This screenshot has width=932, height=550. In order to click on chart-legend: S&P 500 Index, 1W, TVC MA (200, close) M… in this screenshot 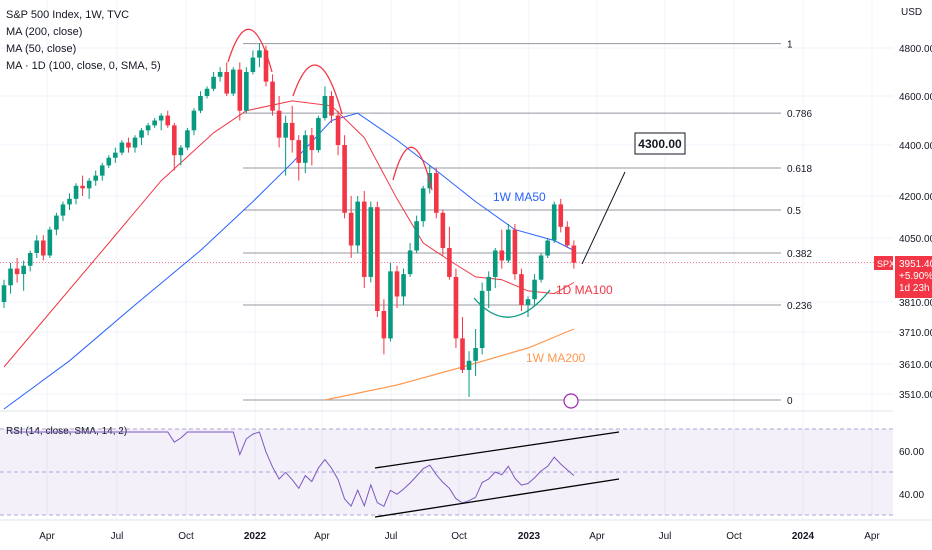, I will do `click(83, 41)`.